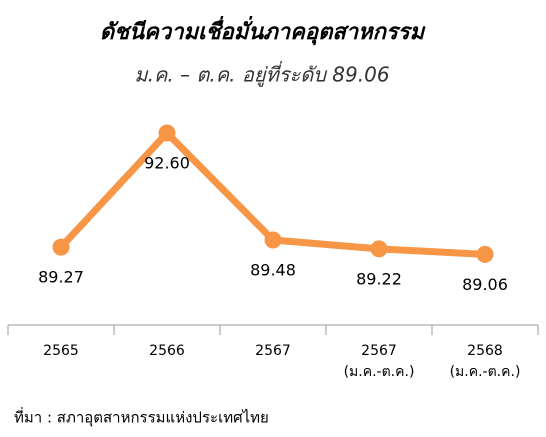 This screenshot has height=437, width=546. What do you see at coordinates (485, 284) in the screenshot?
I see `value-label: 89.06` at bounding box center [485, 284].